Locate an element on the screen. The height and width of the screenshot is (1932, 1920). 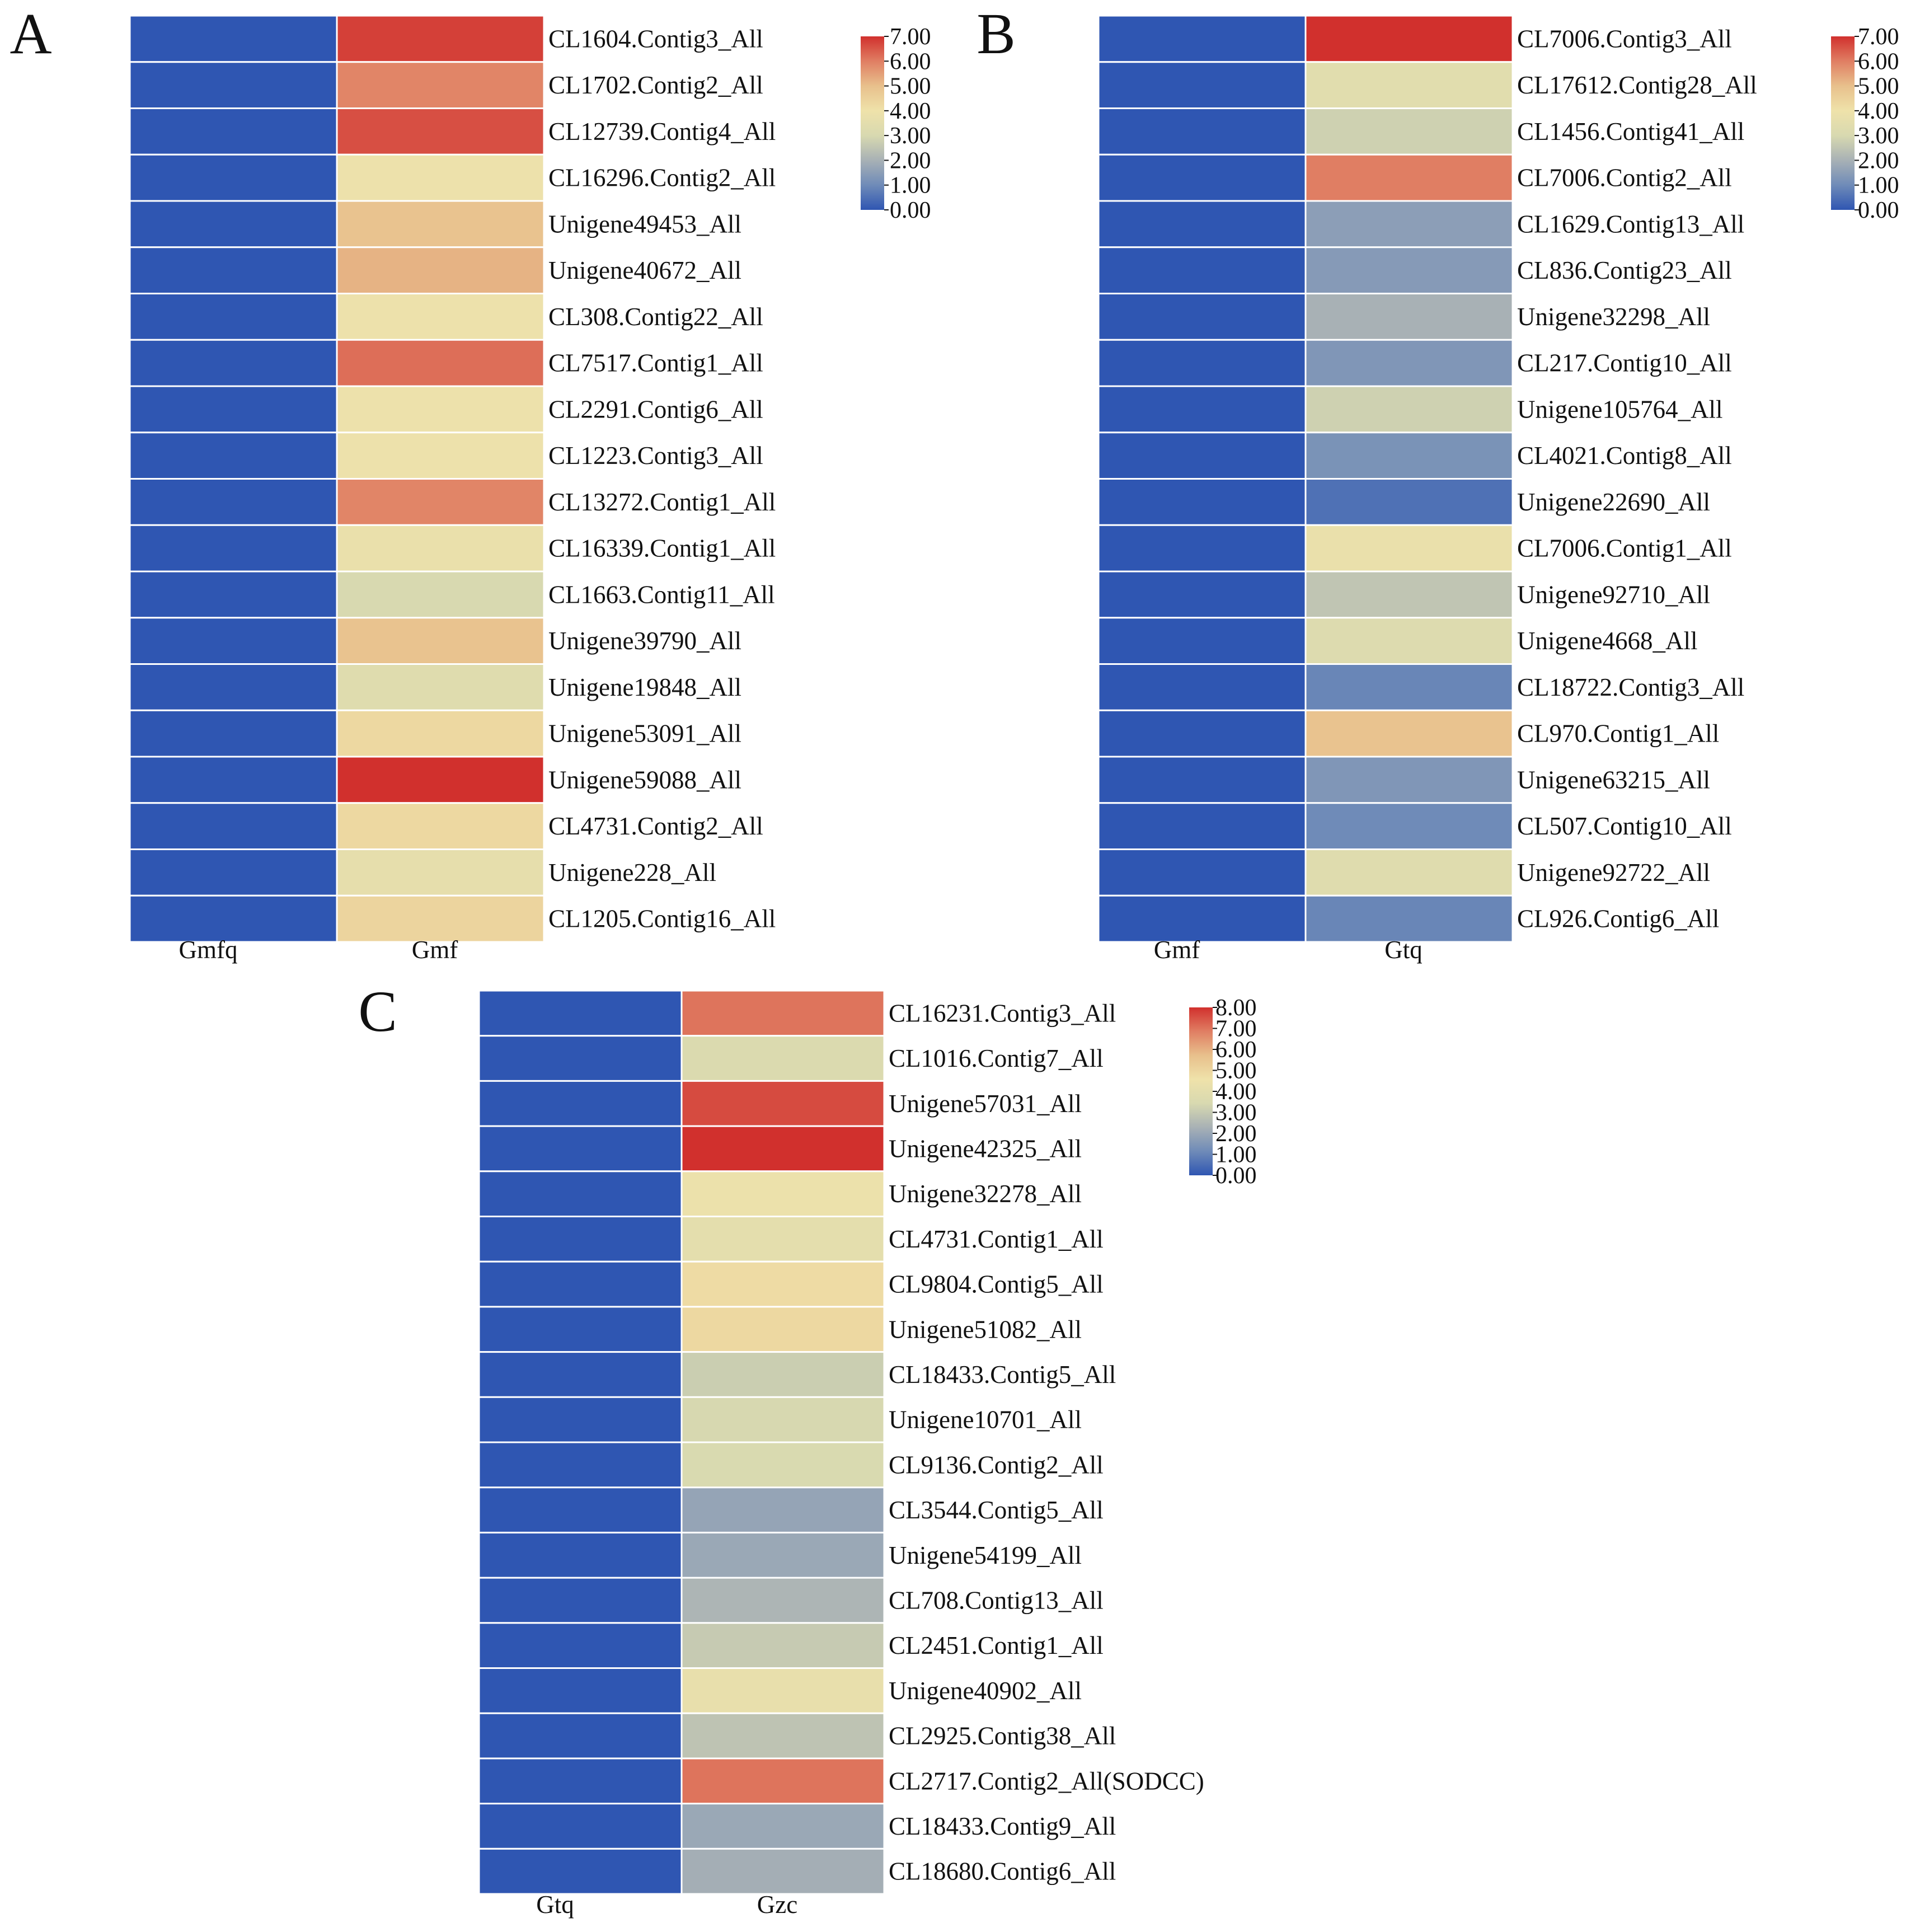
colorbar-tick-label: 2.00 is located at coordinates (1236, 1134).